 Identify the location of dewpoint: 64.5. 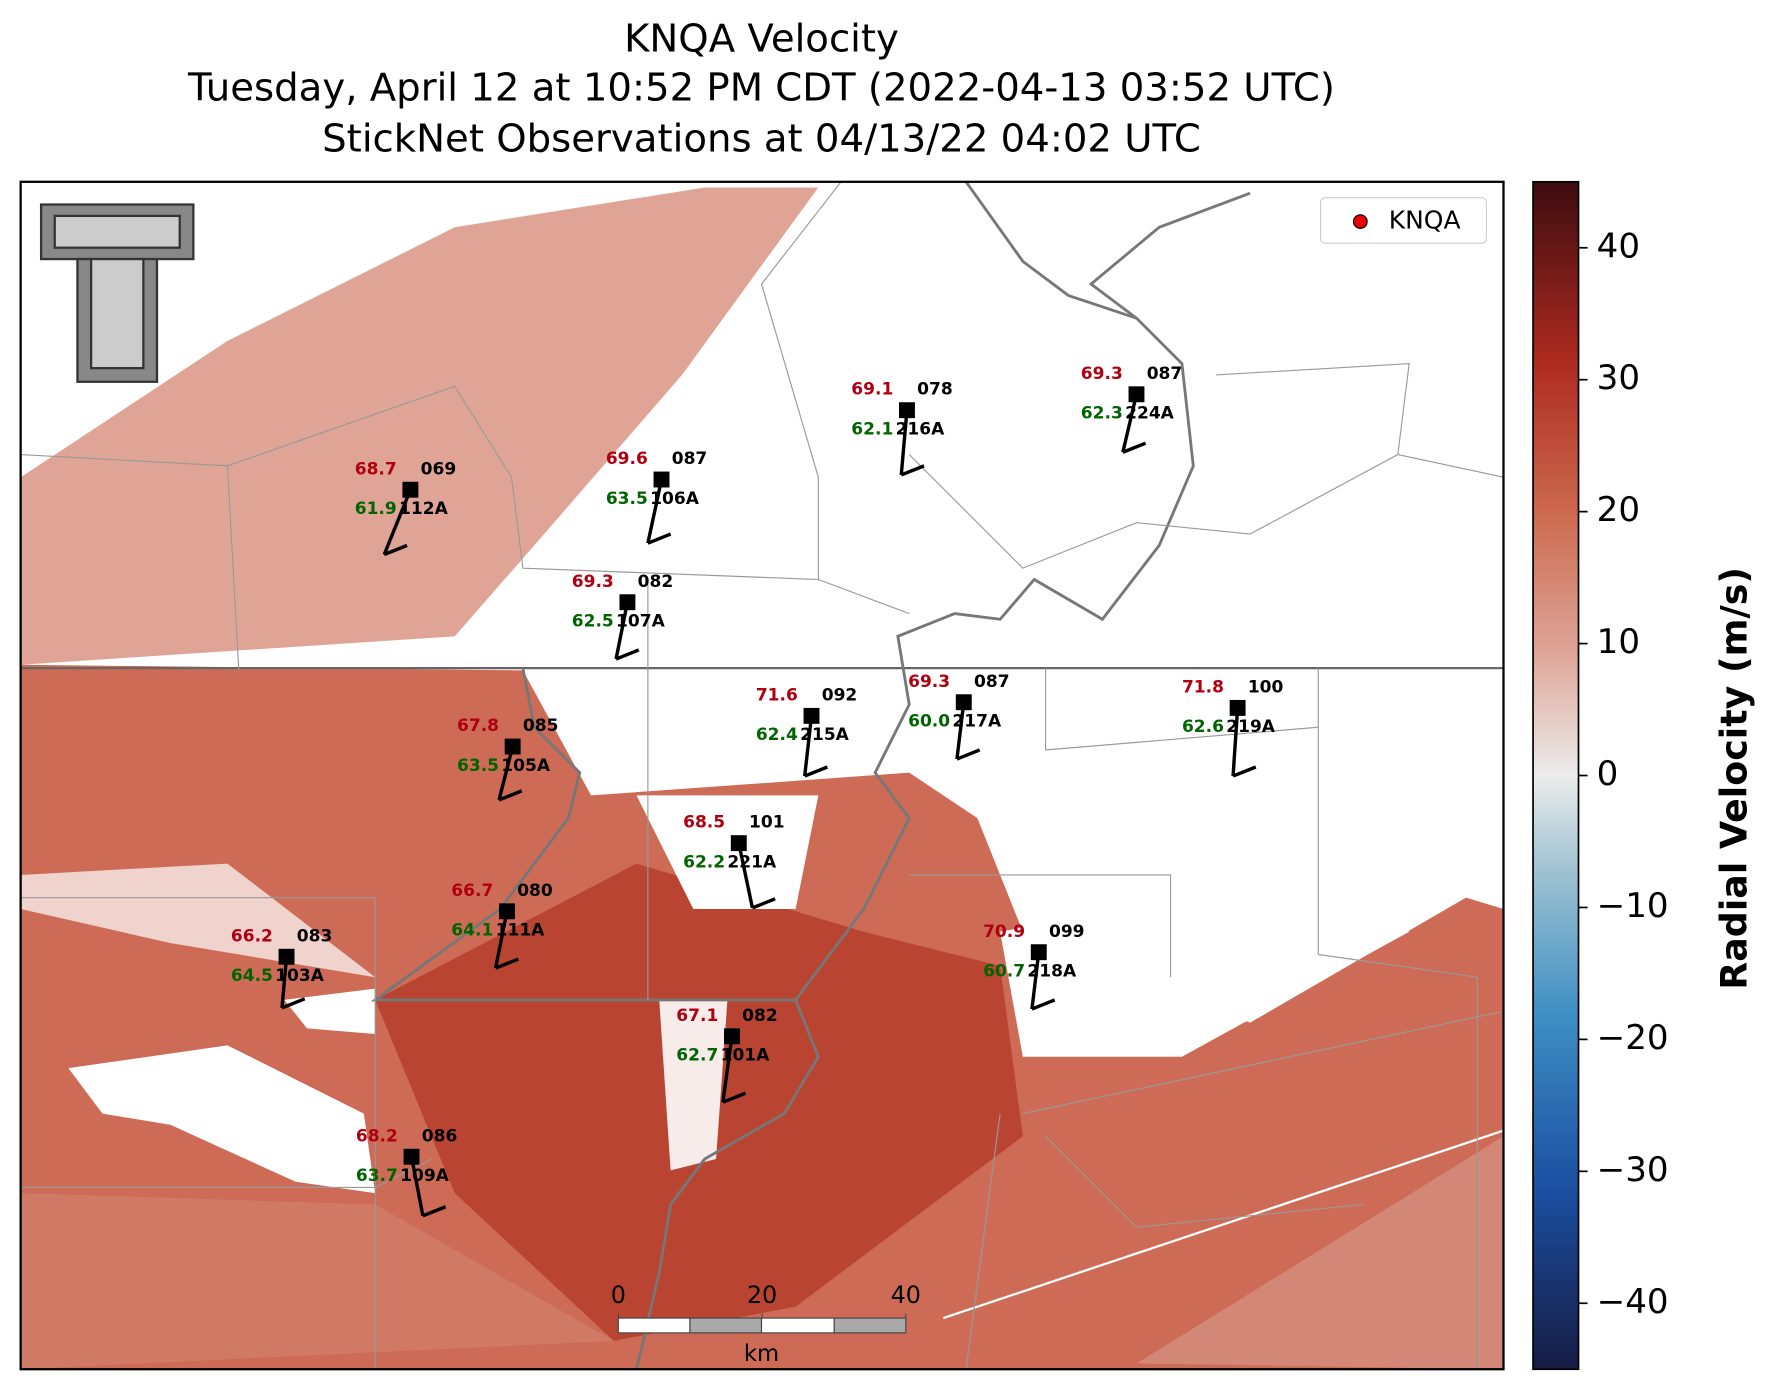
(252, 976).